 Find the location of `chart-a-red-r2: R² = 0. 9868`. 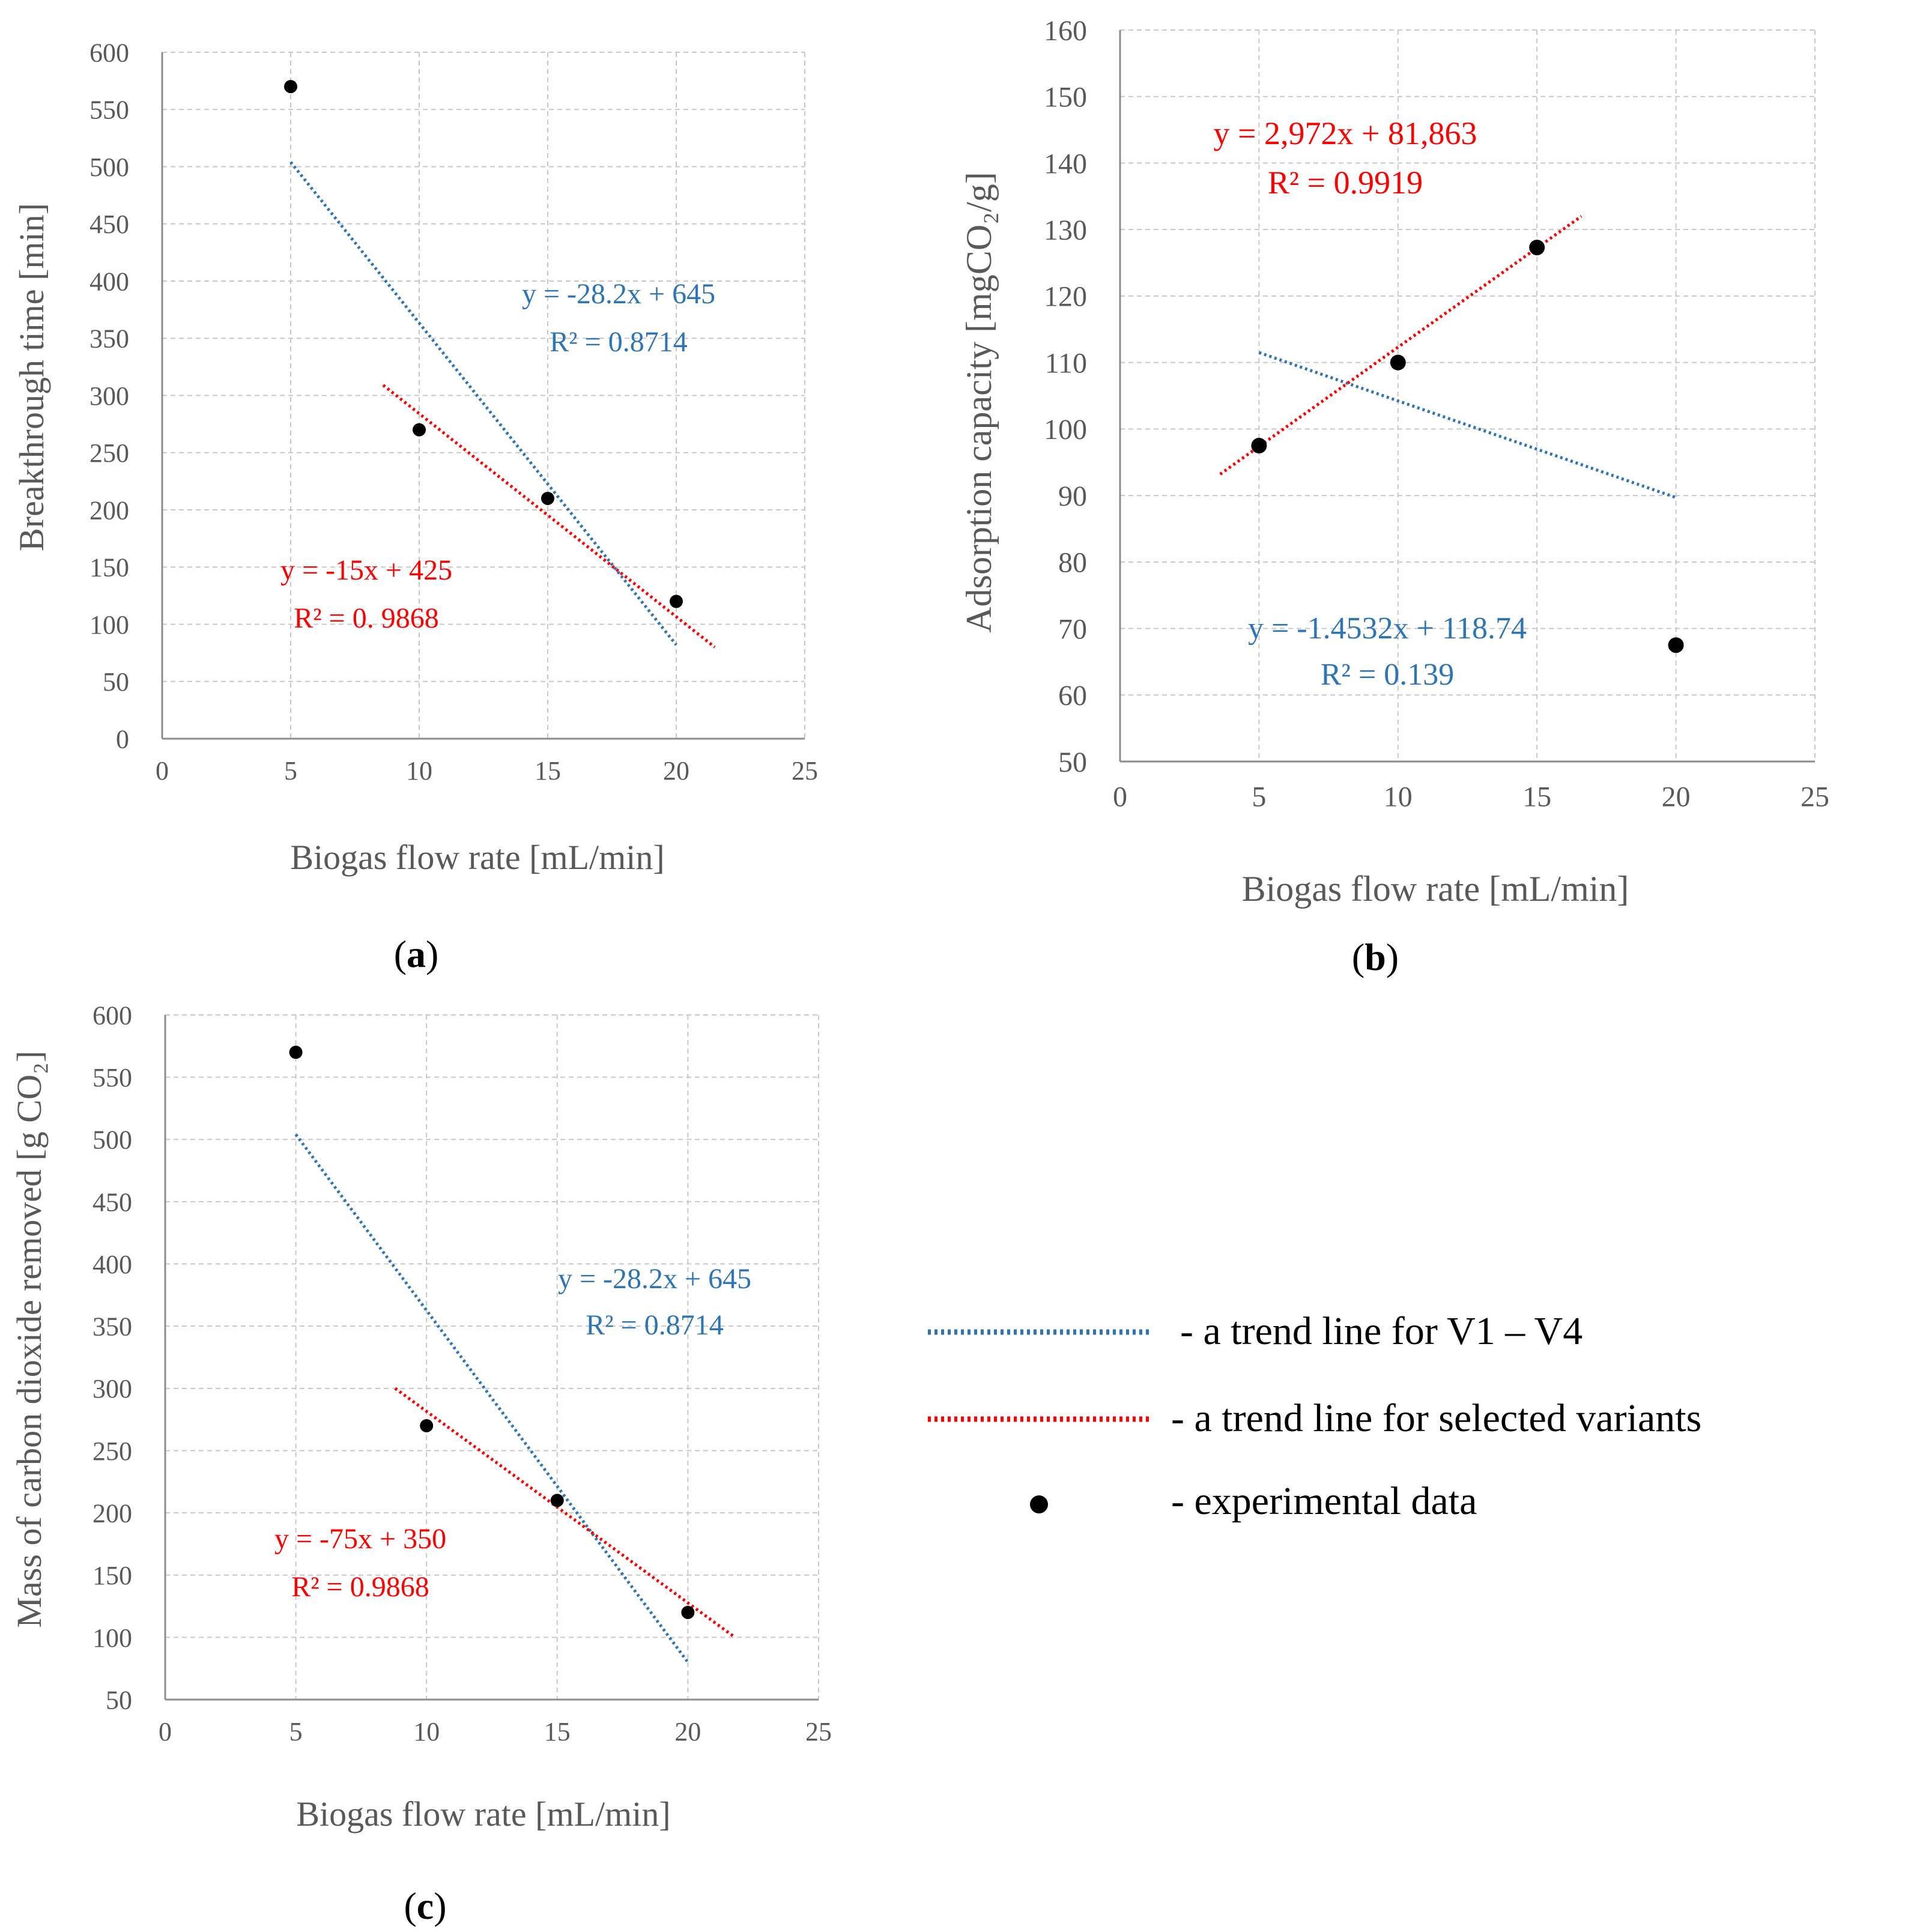

chart-a-red-r2: R² = 0. 9868 is located at coordinates (366, 618).